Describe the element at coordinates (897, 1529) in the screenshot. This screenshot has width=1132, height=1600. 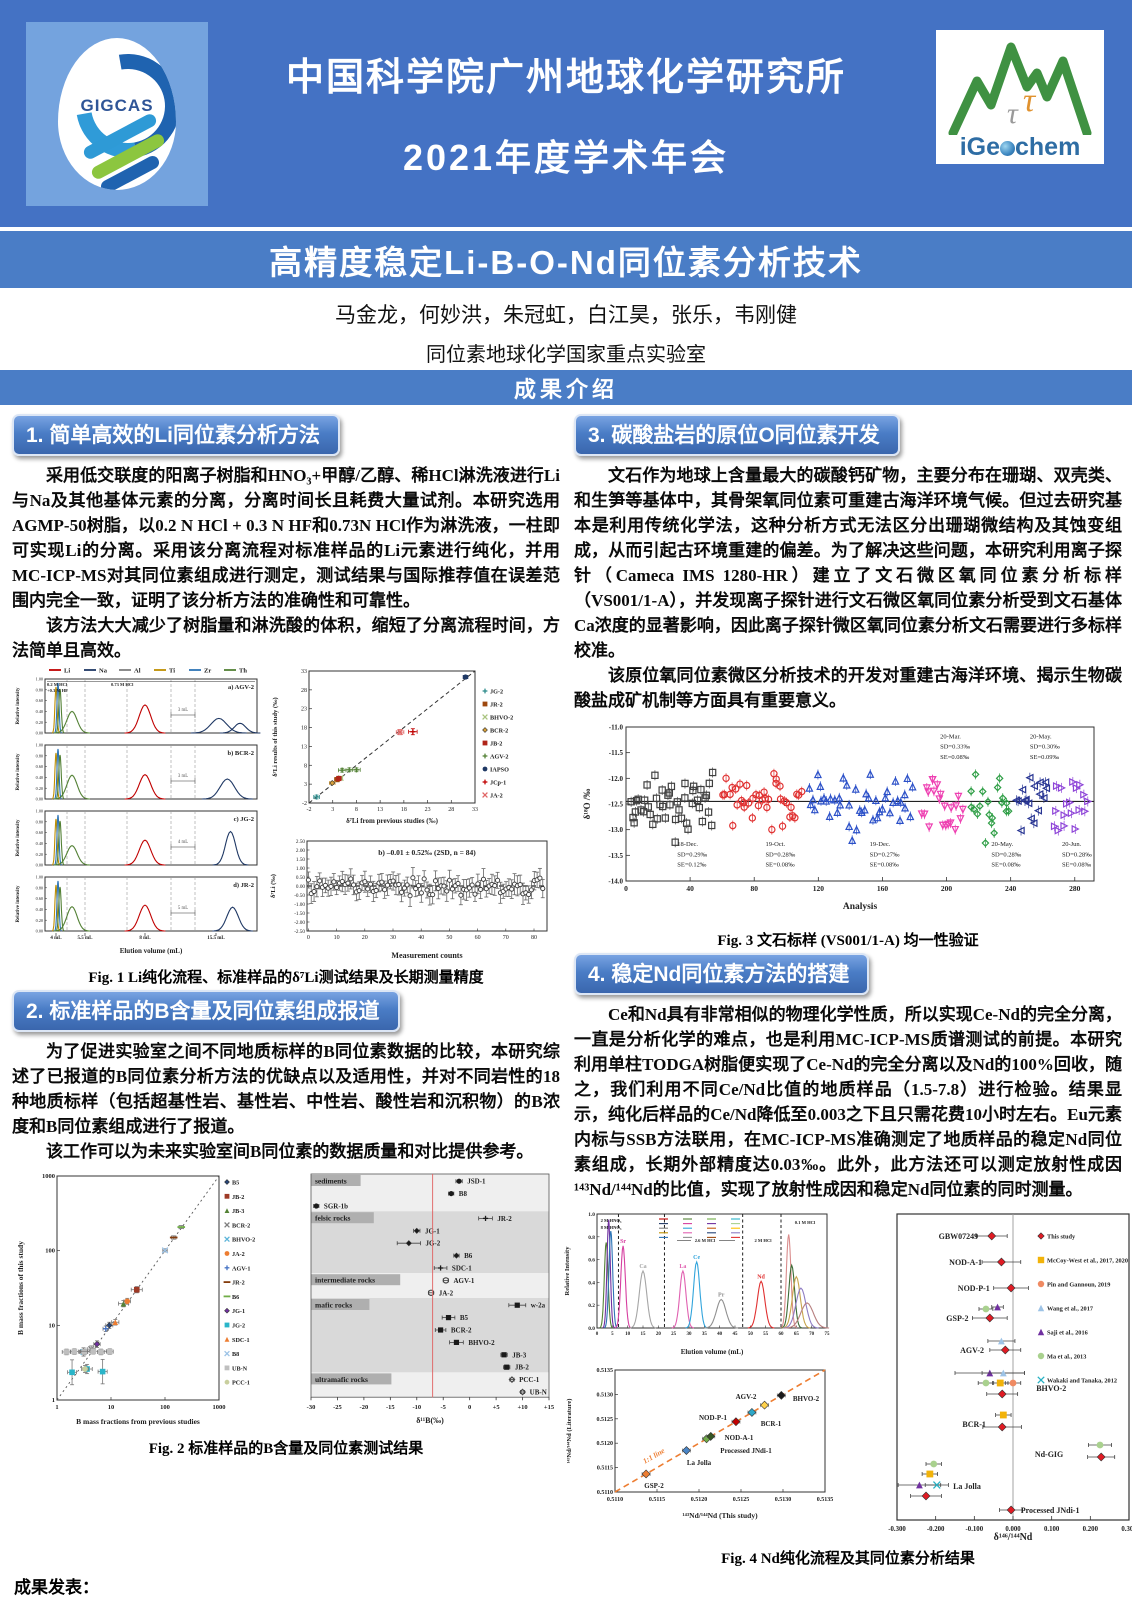
I see `svg-text: -0.300` at that location.